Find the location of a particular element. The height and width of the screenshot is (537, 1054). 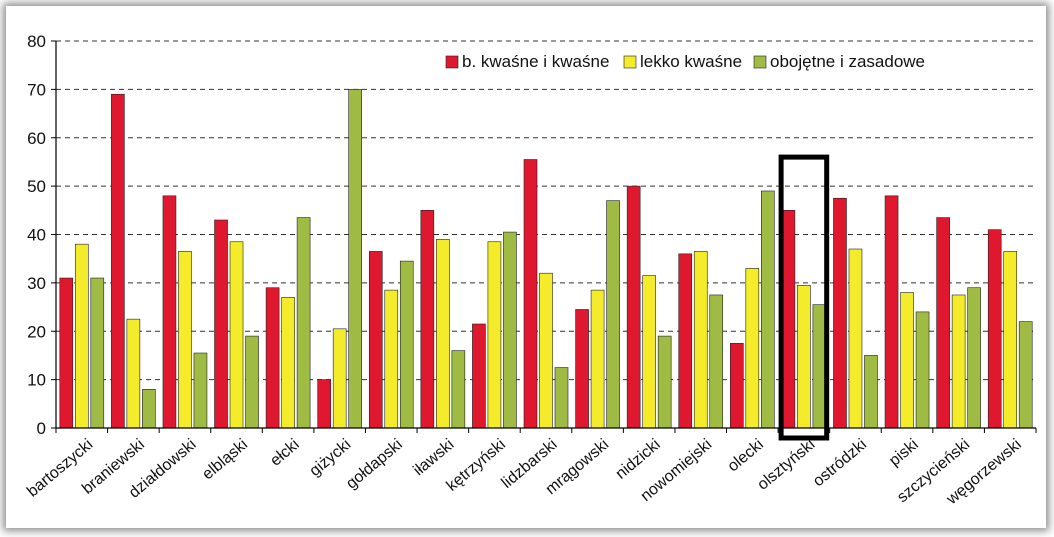

category-label: gołdapski is located at coordinates (374, 464).